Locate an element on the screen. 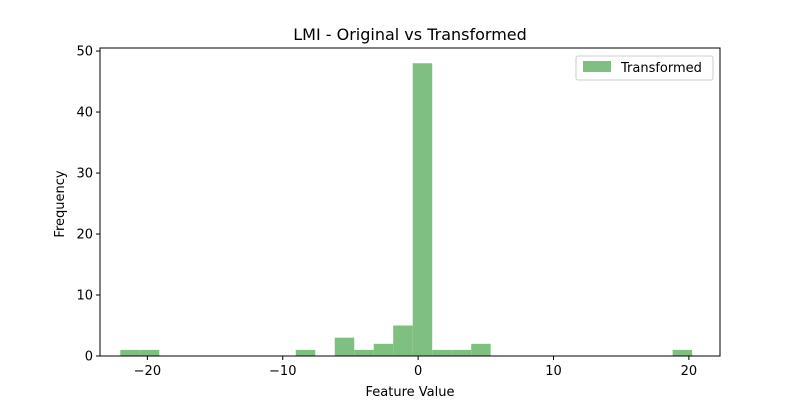 This screenshot has width=800, height=404. x-tick-label: 0 is located at coordinates (418, 371).